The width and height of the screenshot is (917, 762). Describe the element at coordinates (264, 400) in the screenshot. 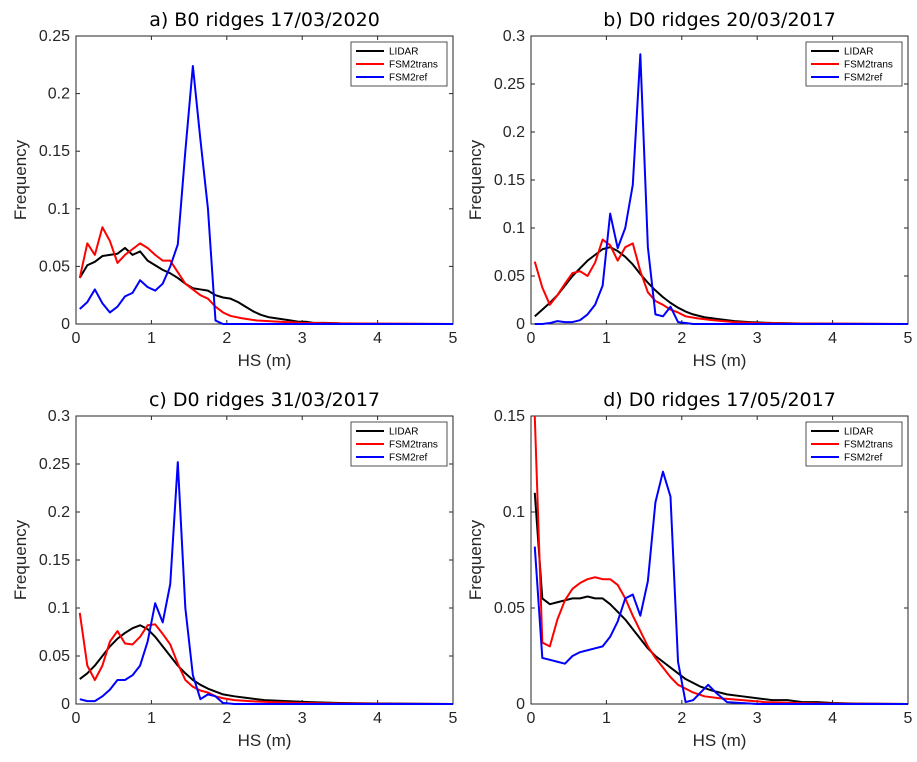

I see `chart-title: c) D0 ridges 31/03/2017` at that location.